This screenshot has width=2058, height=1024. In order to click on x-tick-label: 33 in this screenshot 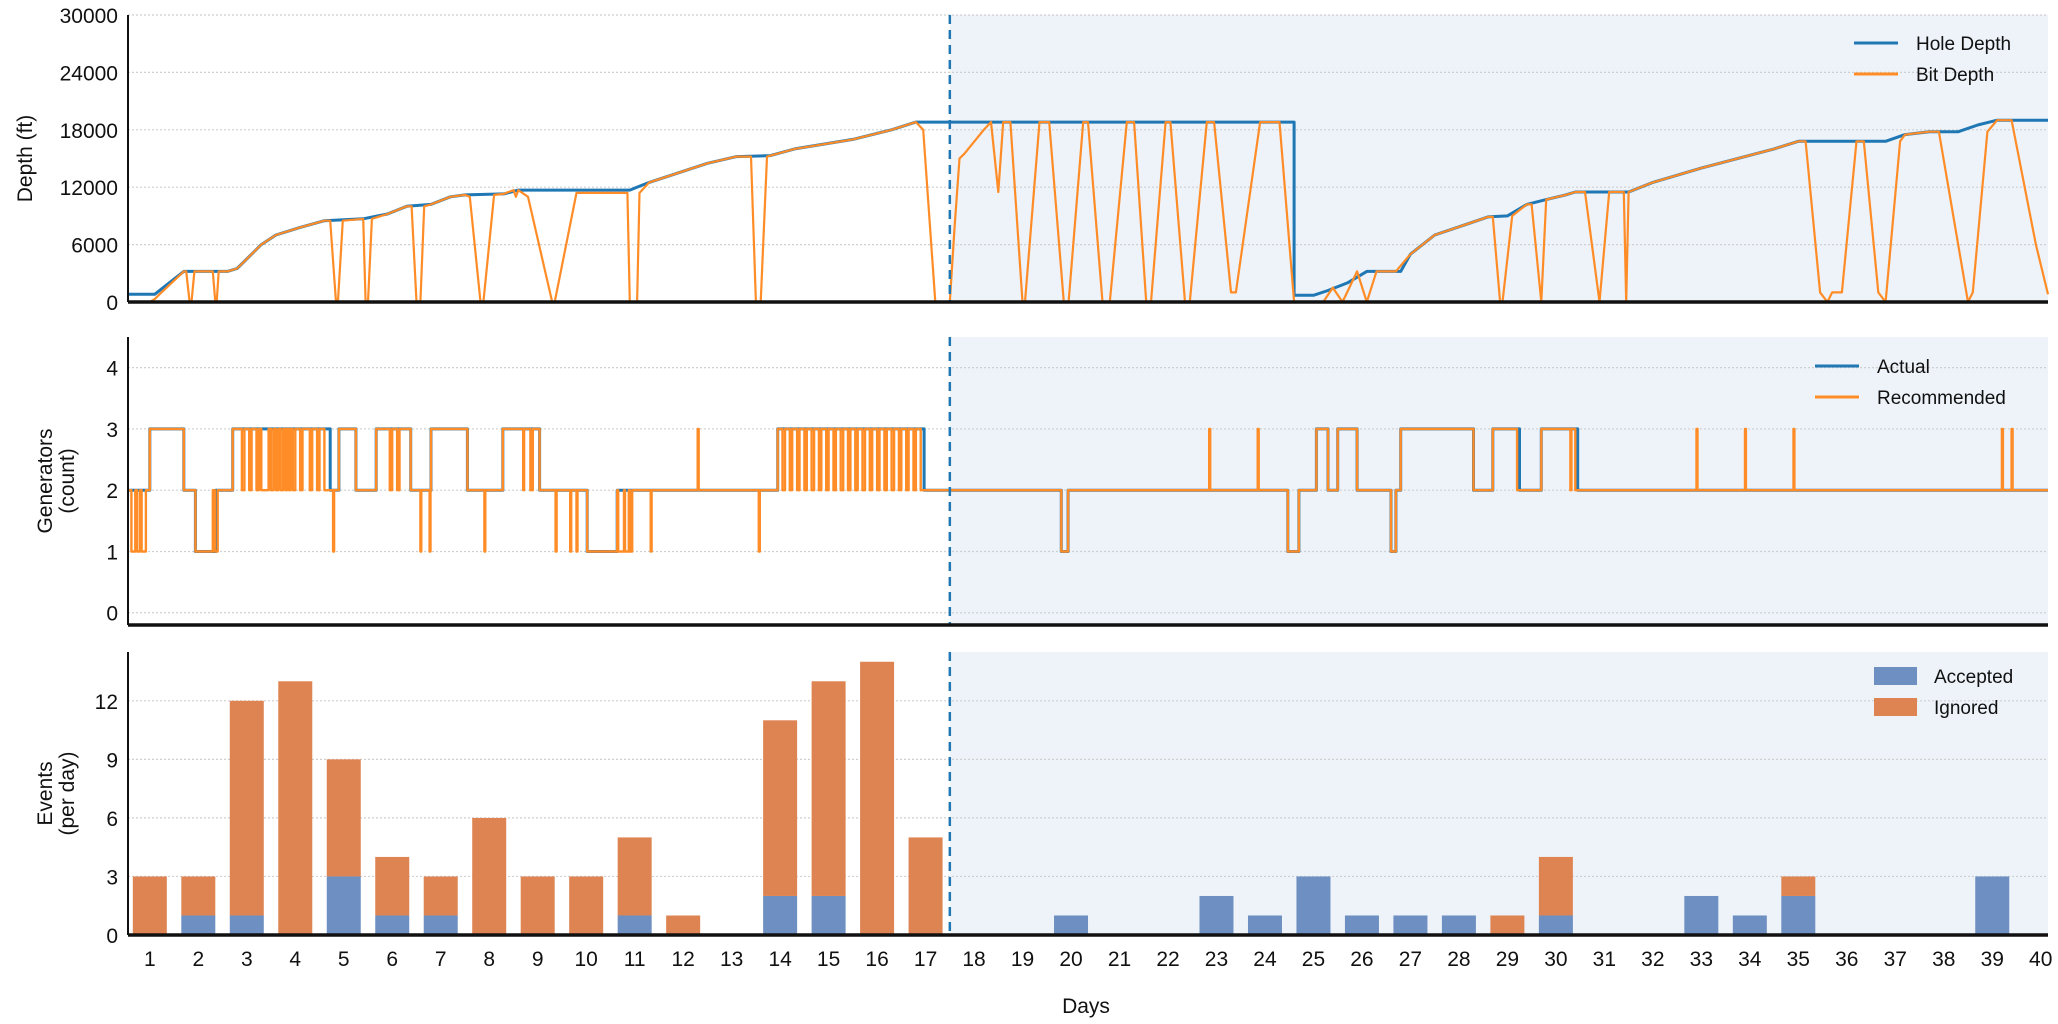, I will do `click(1701, 959)`.